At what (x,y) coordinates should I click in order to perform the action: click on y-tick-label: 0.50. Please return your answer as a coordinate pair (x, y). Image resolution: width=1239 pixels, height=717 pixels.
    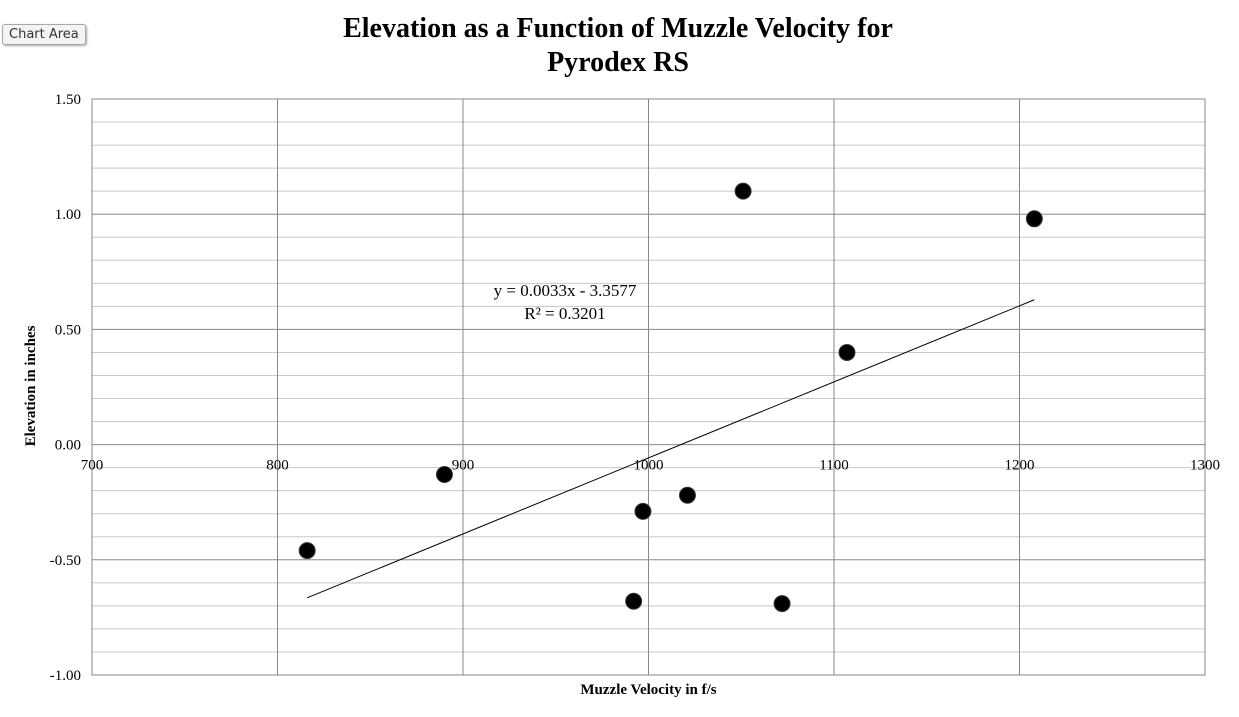
    Looking at the image, I should click on (68, 330).